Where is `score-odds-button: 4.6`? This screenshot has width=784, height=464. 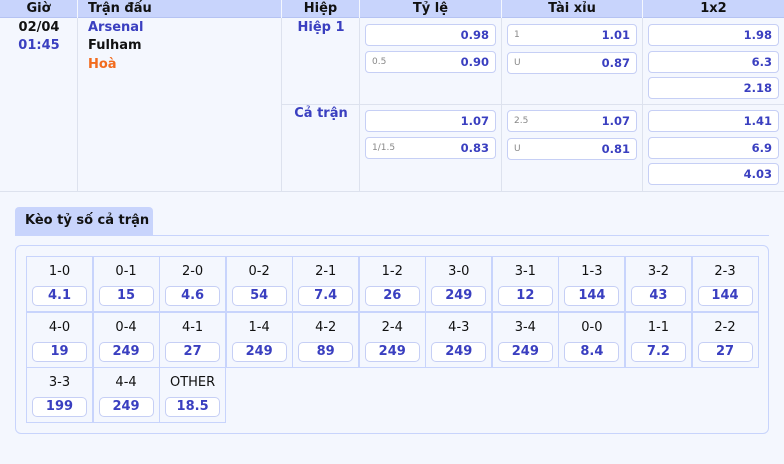 score-odds-button: 4.6 is located at coordinates (193, 296).